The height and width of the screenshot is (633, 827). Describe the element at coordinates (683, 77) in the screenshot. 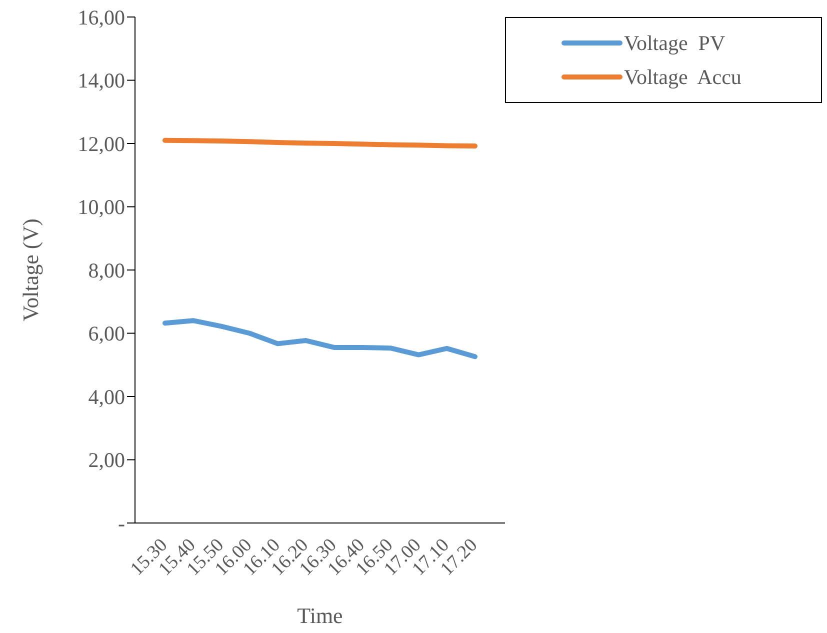

I see `legend-label: Voltage Accu` at that location.